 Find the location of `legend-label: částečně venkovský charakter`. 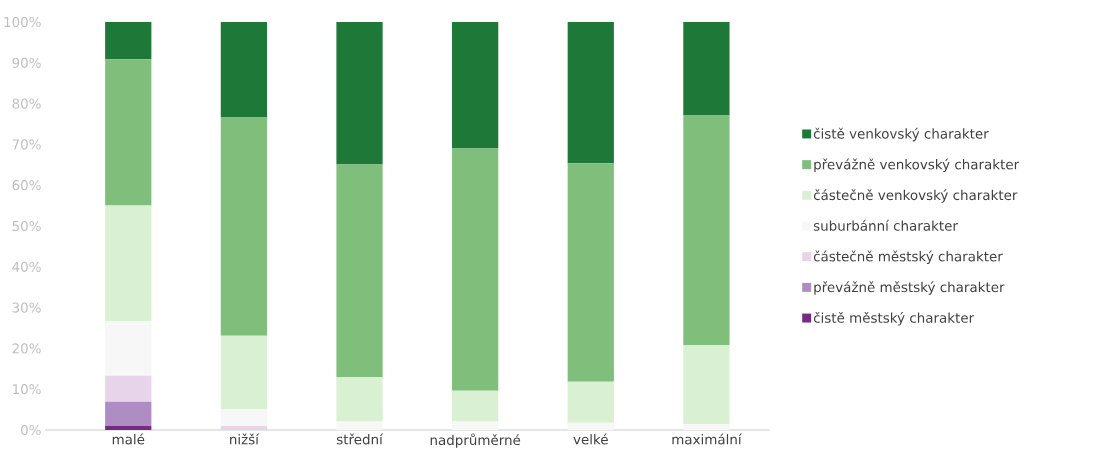

legend-label: částečně venkovský charakter is located at coordinates (915, 196).